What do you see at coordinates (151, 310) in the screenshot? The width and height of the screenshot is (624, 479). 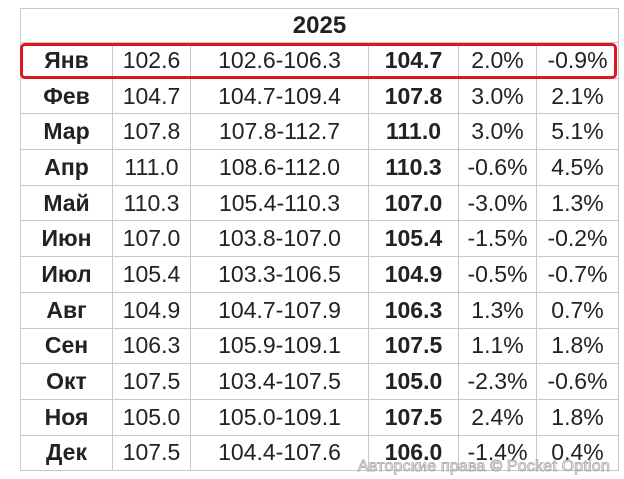 I see `open-price-cell: 104.9` at bounding box center [151, 310].